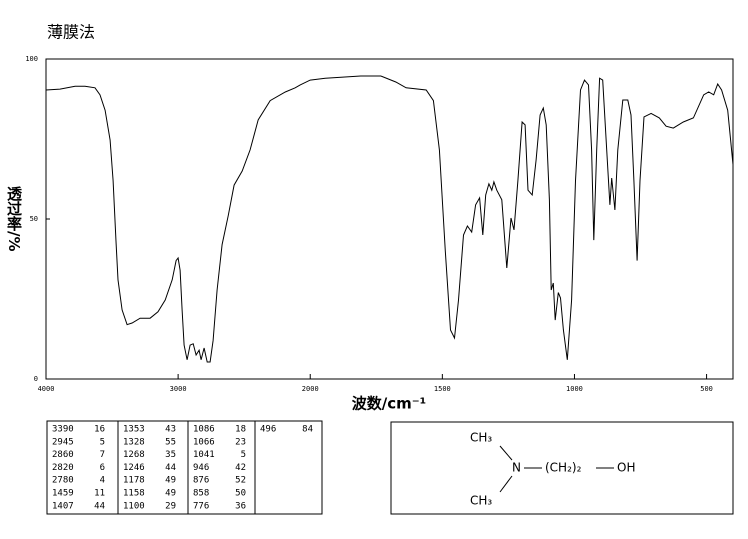  What do you see at coordinates (134, 455) in the screenshot?
I see `peak-wavenumber: 1268` at bounding box center [134, 455].